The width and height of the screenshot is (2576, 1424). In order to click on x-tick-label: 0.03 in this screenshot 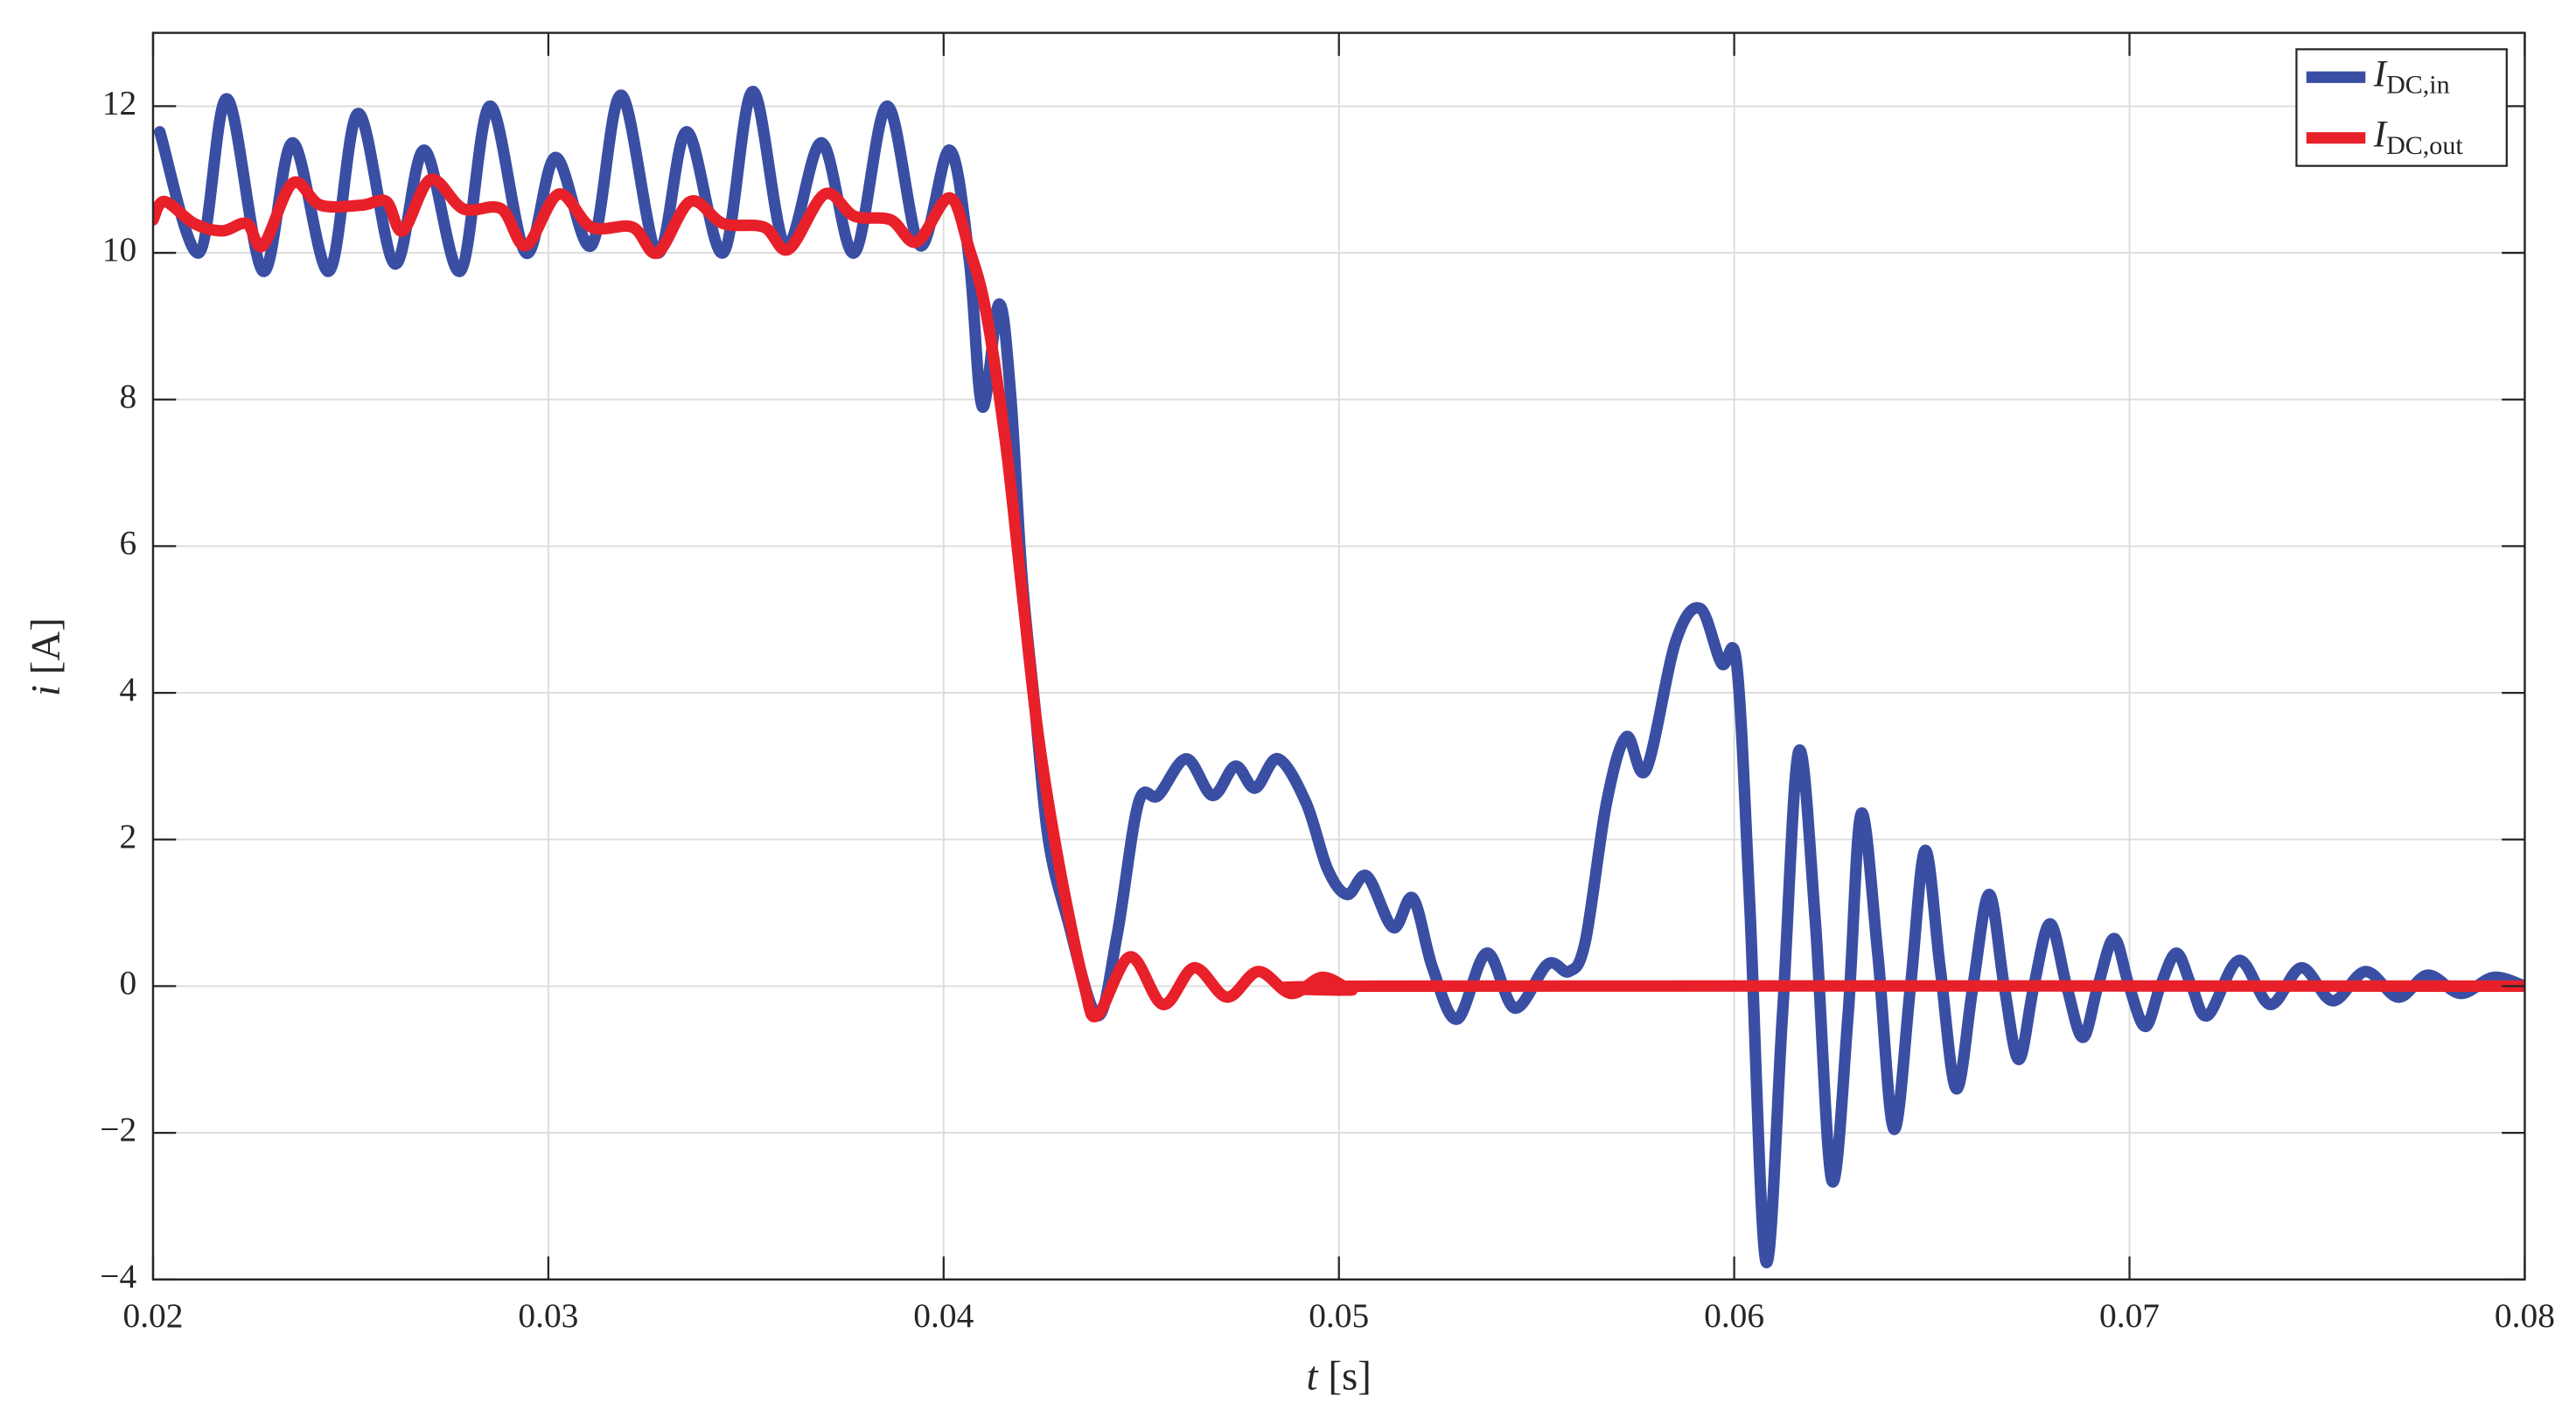, I will do `click(548, 1315)`.